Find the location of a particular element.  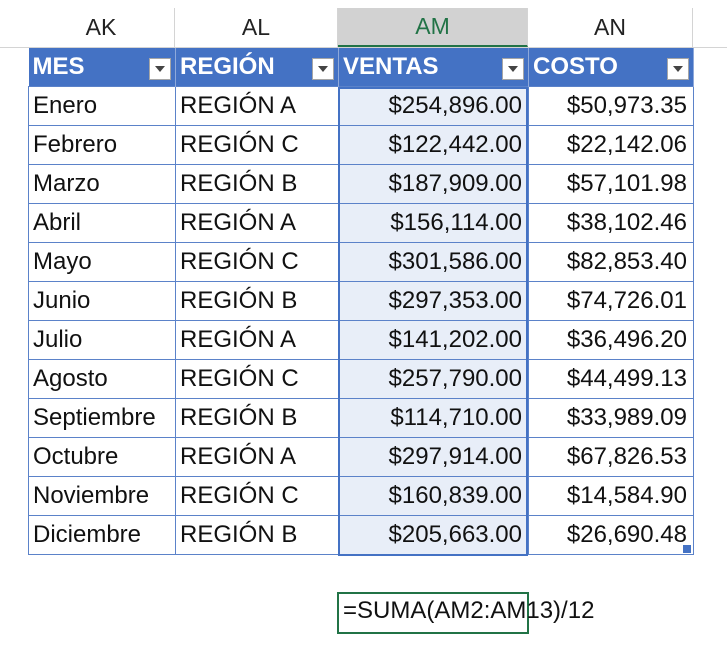

header-region: REGIÓN is located at coordinates (257, 67).